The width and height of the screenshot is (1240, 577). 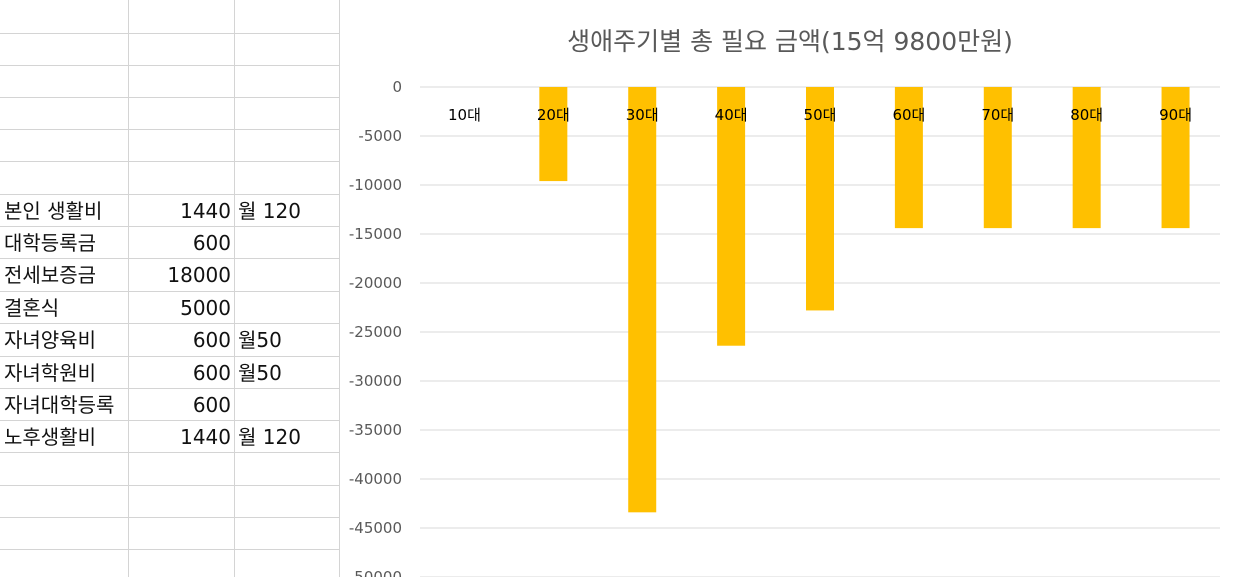 I want to click on x-category-label: 10대, so click(x=464, y=115).